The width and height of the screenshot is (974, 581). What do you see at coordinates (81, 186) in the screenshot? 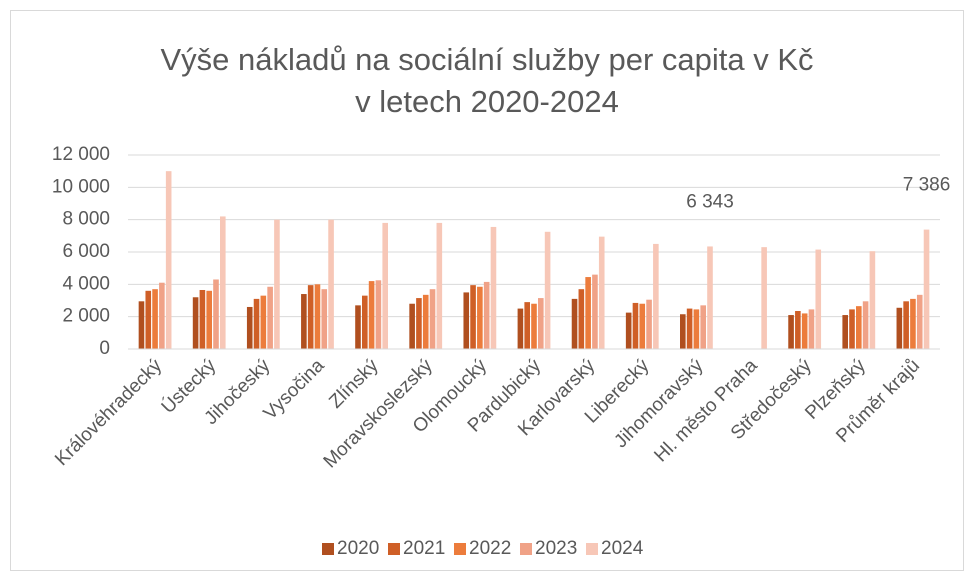
I see `y-tick-label: 10 000` at bounding box center [81, 186].